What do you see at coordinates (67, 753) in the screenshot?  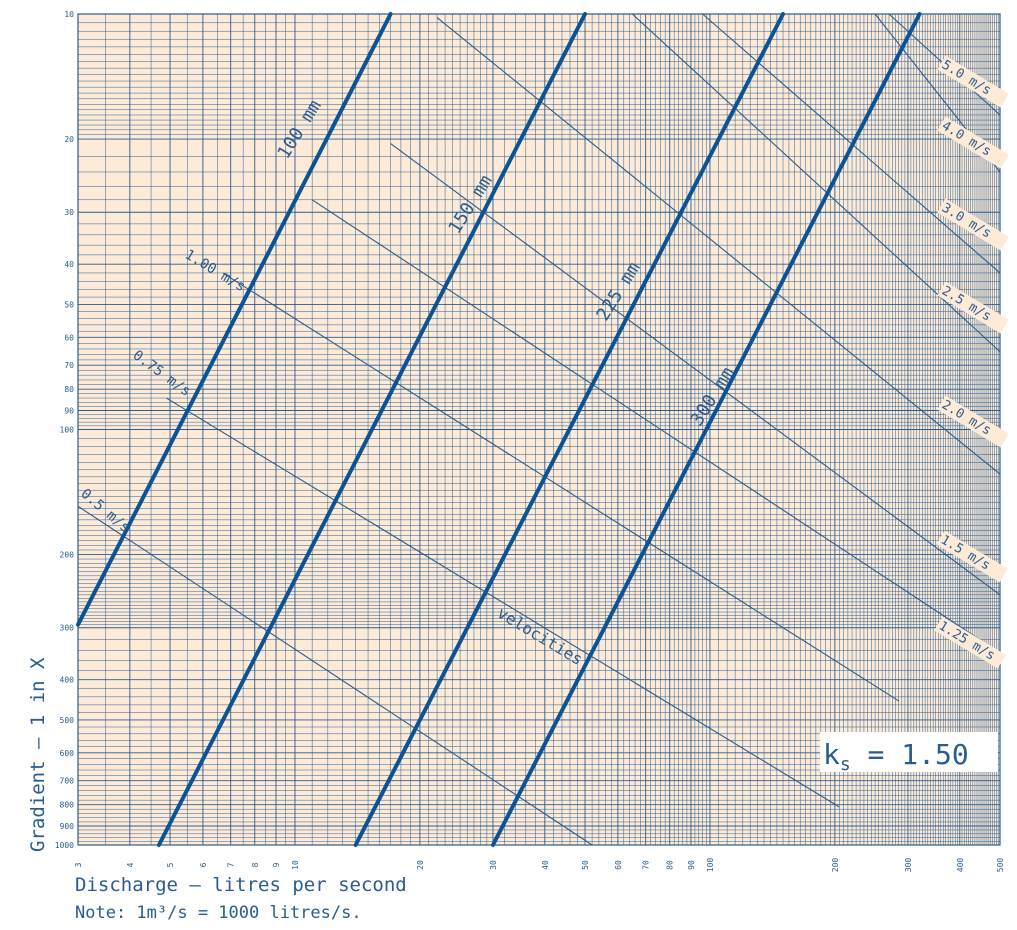 I see `y-tick-label: 600` at bounding box center [67, 753].